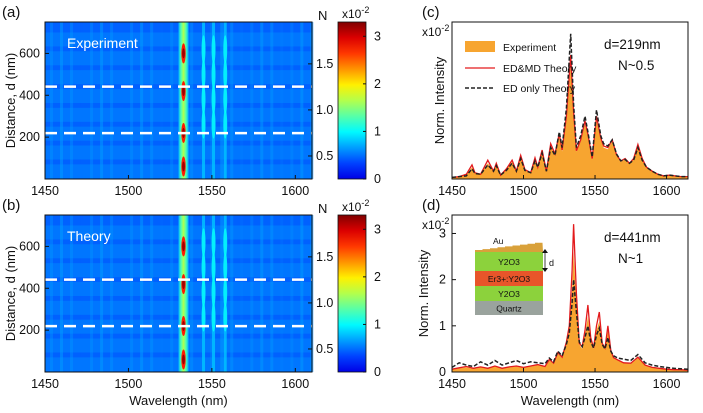 The image size is (703, 413). What do you see at coordinates (529, 48) in the screenshot?
I see `legend-label-experiment: Experiment` at bounding box center [529, 48].